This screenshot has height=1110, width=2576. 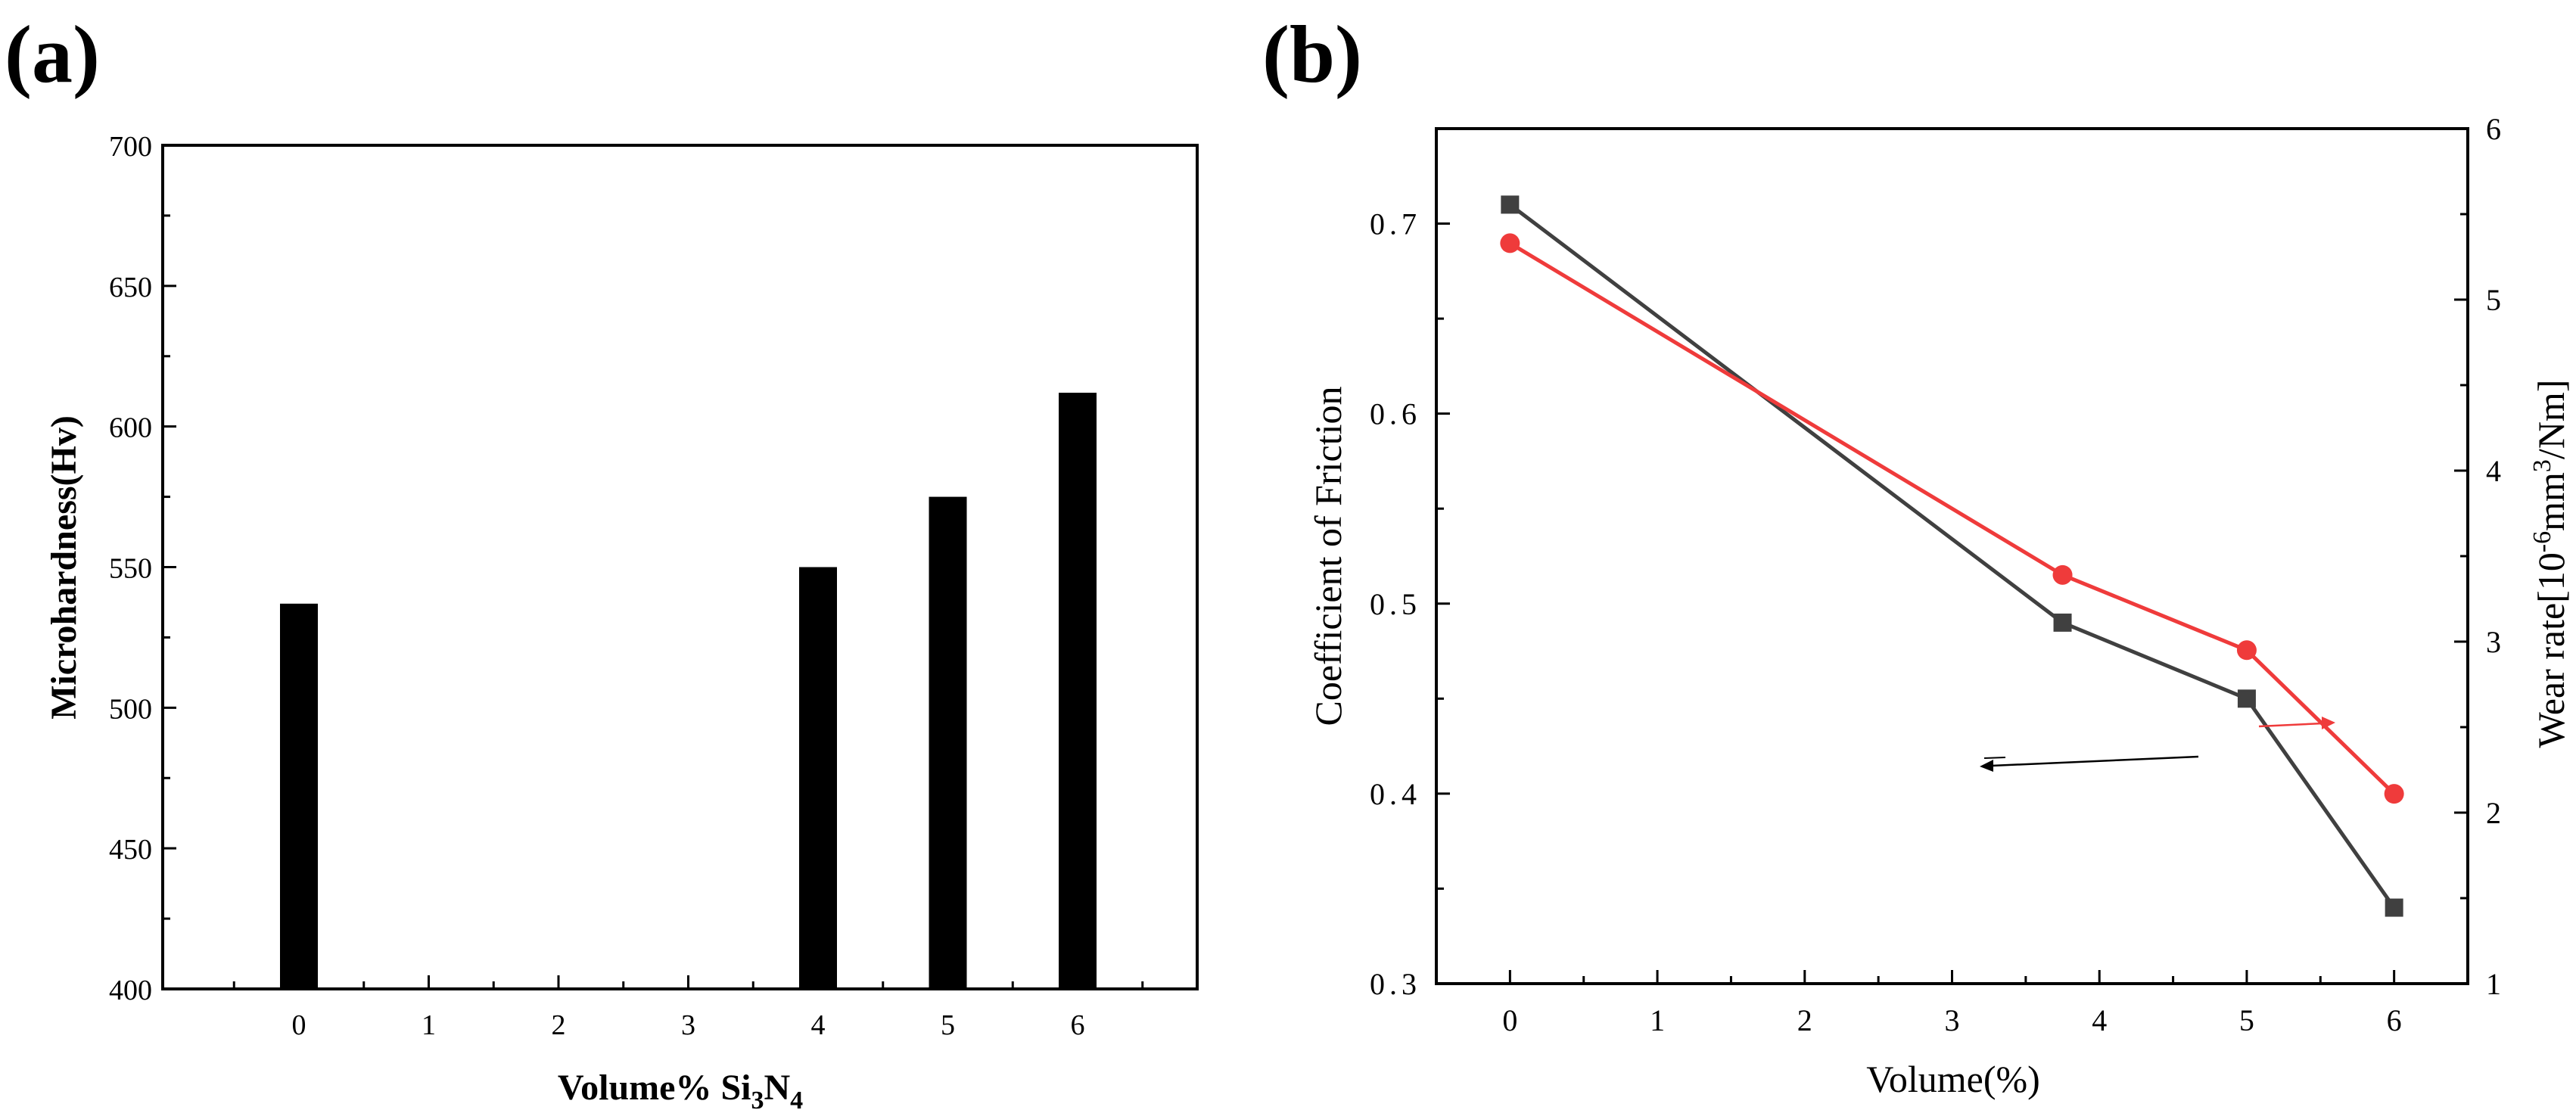 I want to click on x-label-mid: N, so click(x=777, y=1088).